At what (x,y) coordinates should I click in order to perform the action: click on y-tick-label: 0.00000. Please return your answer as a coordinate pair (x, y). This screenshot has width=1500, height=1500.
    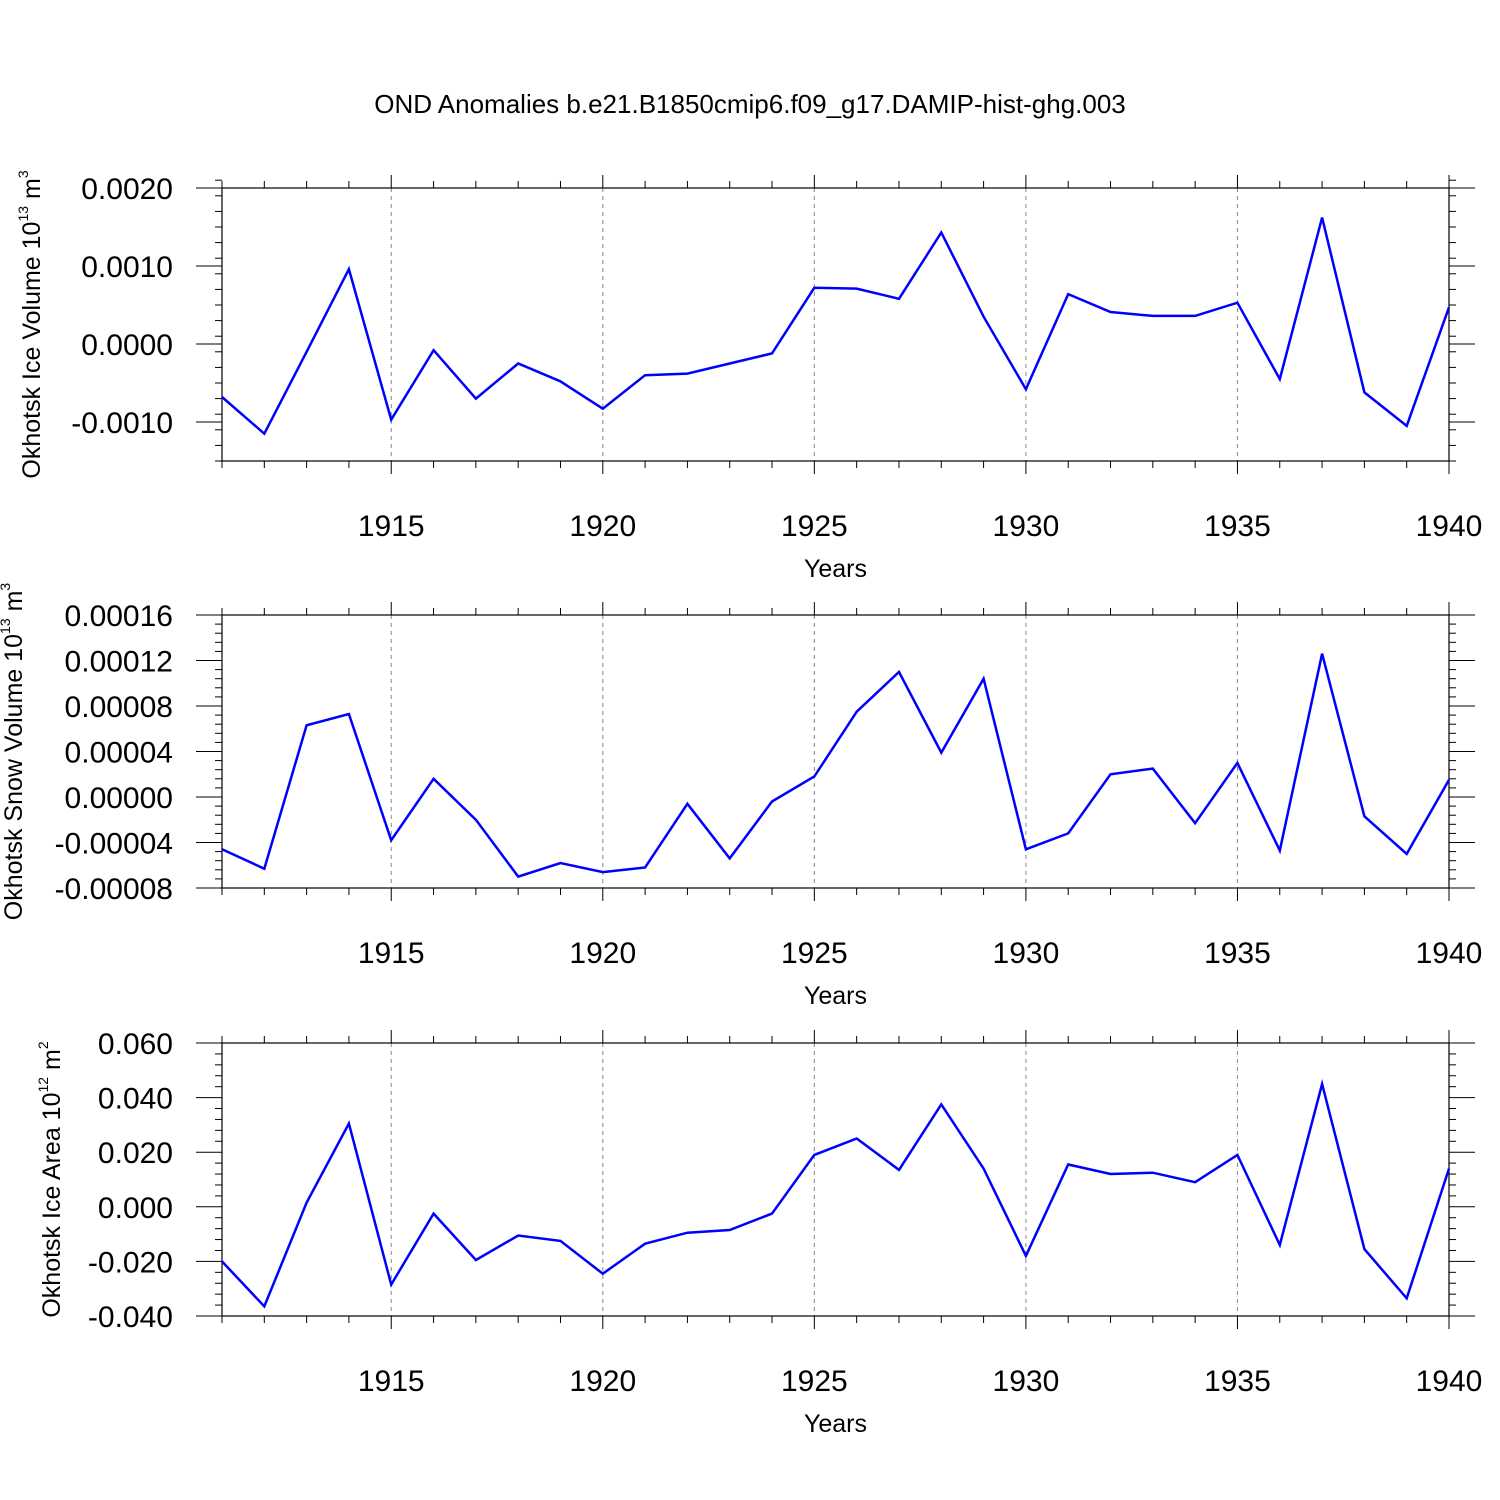
    Looking at the image, I should click on (119, 798).